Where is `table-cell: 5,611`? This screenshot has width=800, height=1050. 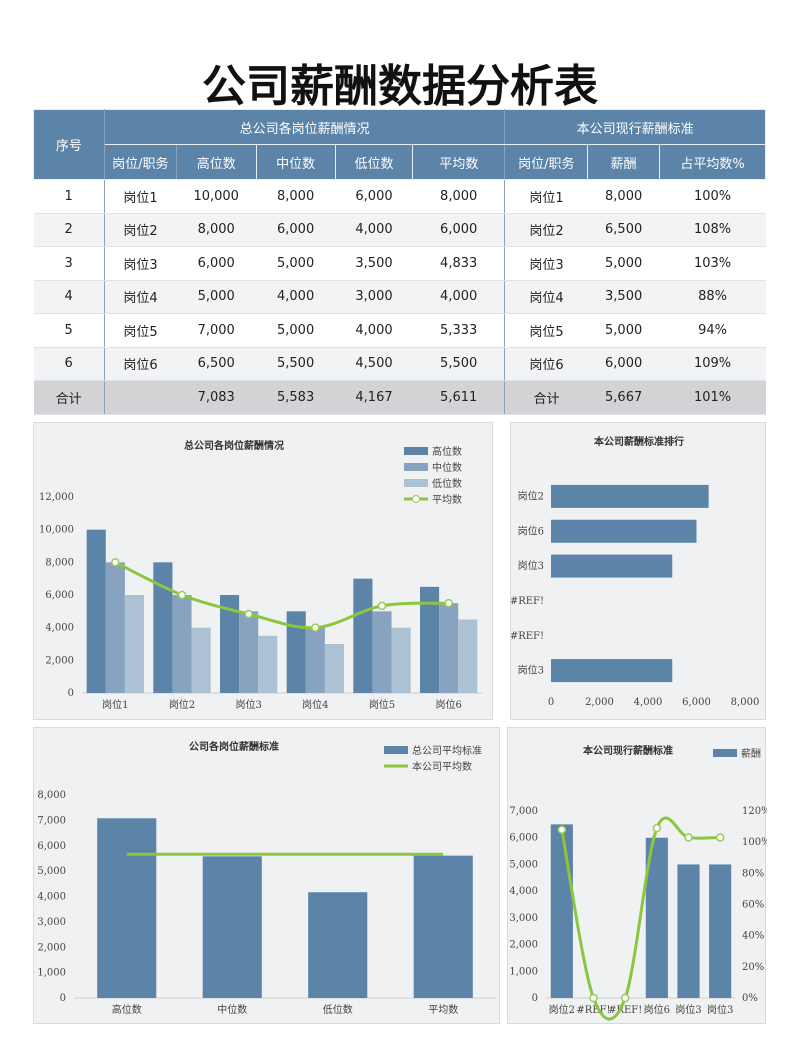
table-cell: 5,611 is located at coordinates (459, 397).